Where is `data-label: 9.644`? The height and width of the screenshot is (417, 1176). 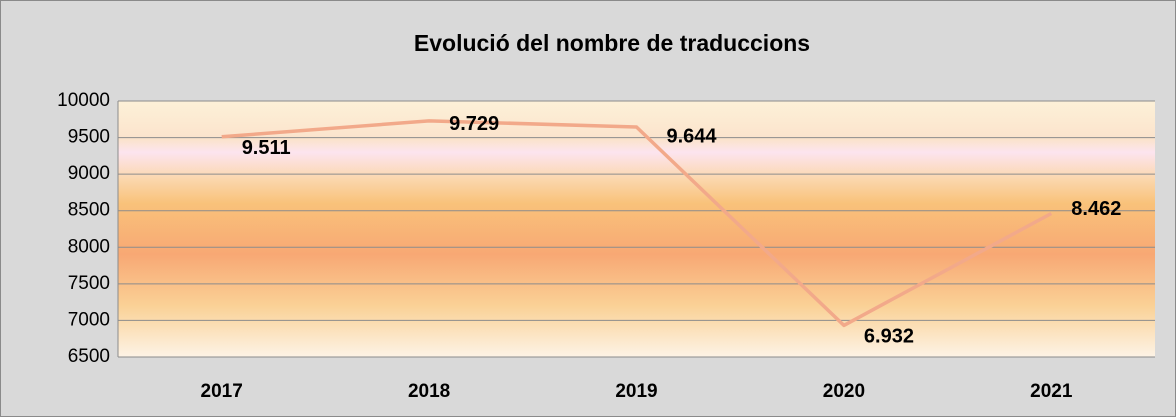
data-label: 9.644 is located at coordinates (692, 136).